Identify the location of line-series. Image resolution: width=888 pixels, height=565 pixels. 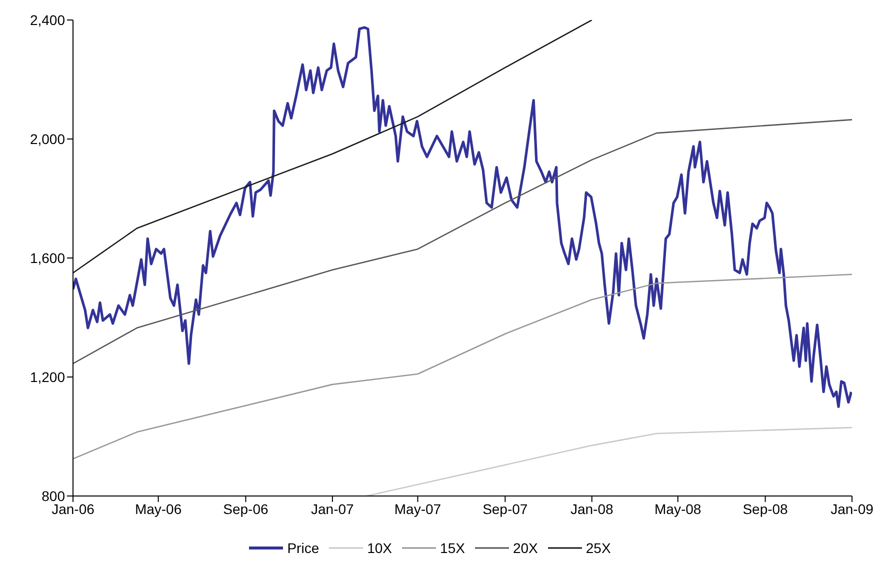
(609, 461).